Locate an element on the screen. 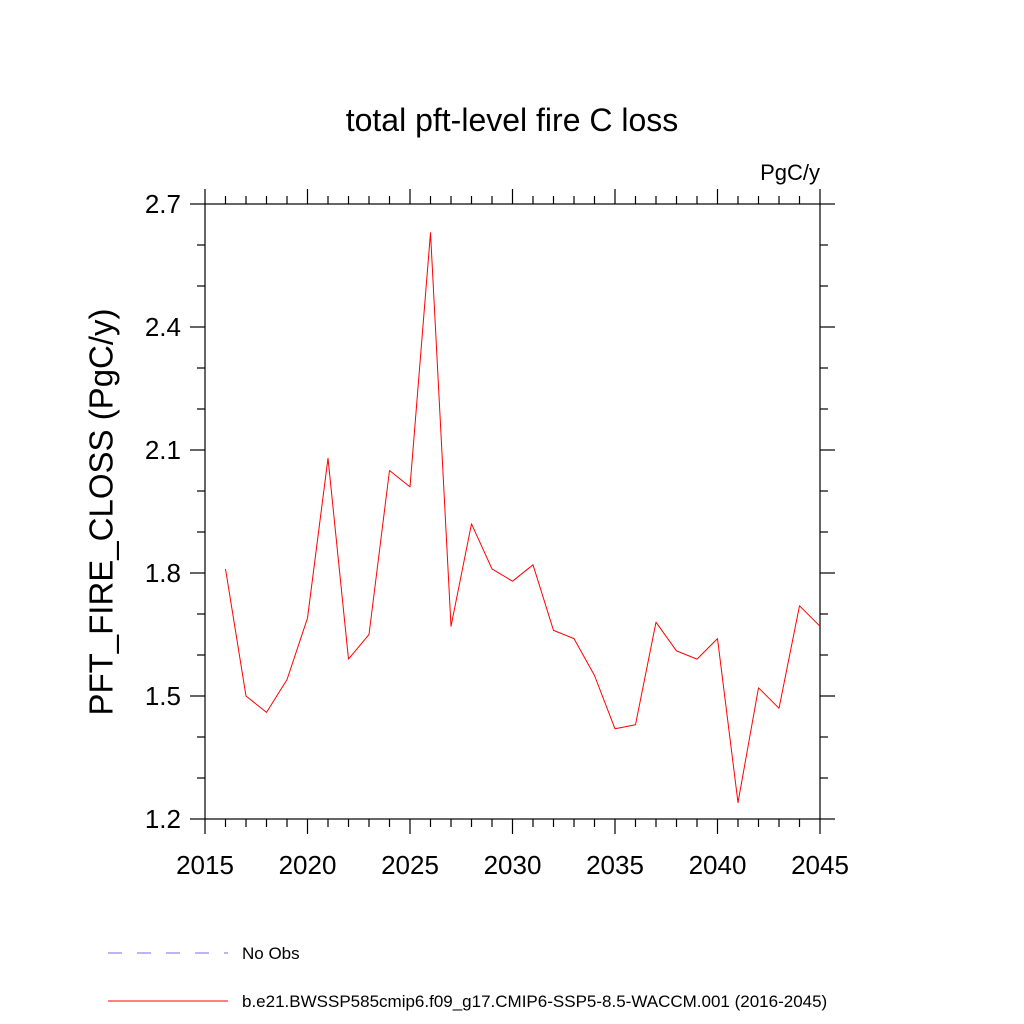 The width and height of the screenshot is (1024, 1024). x-tick-label: 2040 is located at coordinates (718, 865).